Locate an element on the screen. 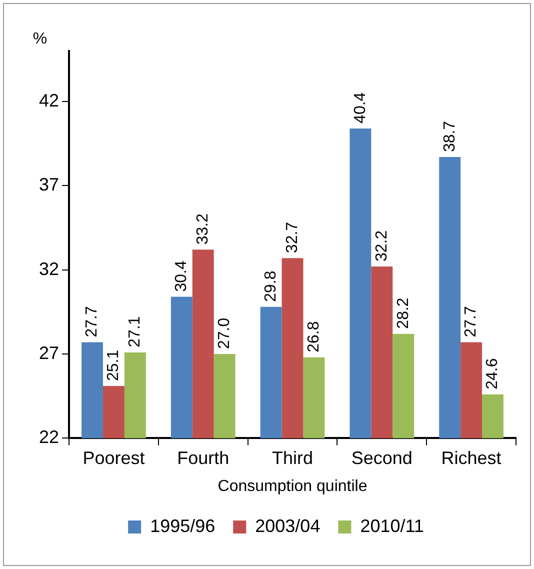 The height and width of the screenshot is (569, 534). data-label: 29.8 is located at coordinates (271, 286).